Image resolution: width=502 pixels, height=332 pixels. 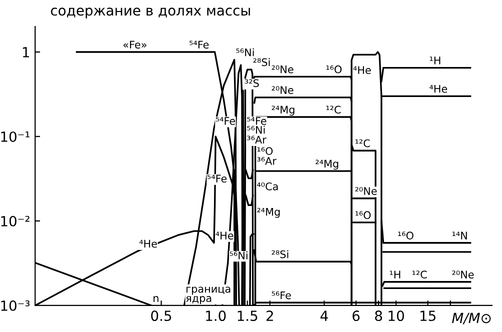 I want to click on annotation: n, so click(x=156, y=299).